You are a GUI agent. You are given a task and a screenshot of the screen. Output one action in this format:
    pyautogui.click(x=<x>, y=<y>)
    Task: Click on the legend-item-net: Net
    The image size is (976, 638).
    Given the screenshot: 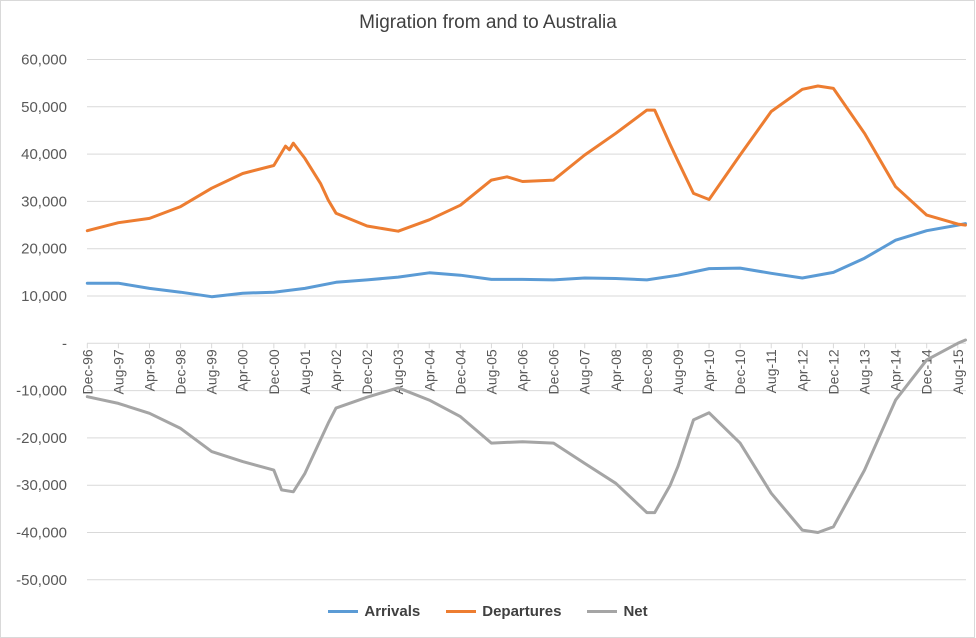 What is the action you would take?
    pyautogui.click(x=617, y=611)
    